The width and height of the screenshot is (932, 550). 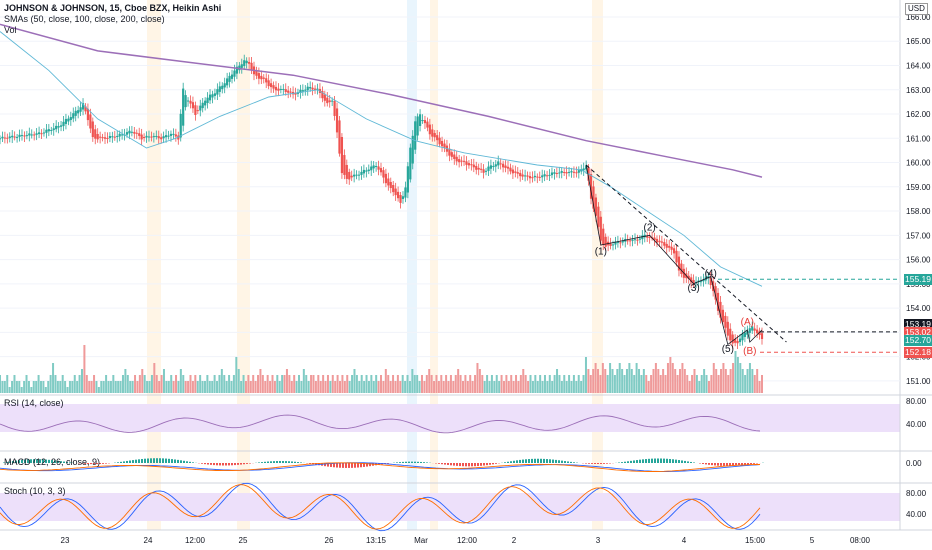 I want to click on time-axis: 23 24 12:00 25 26 13:15 Mar 12:00 2 3 4 15:00 5 08:00, so click(x=466, y=540).